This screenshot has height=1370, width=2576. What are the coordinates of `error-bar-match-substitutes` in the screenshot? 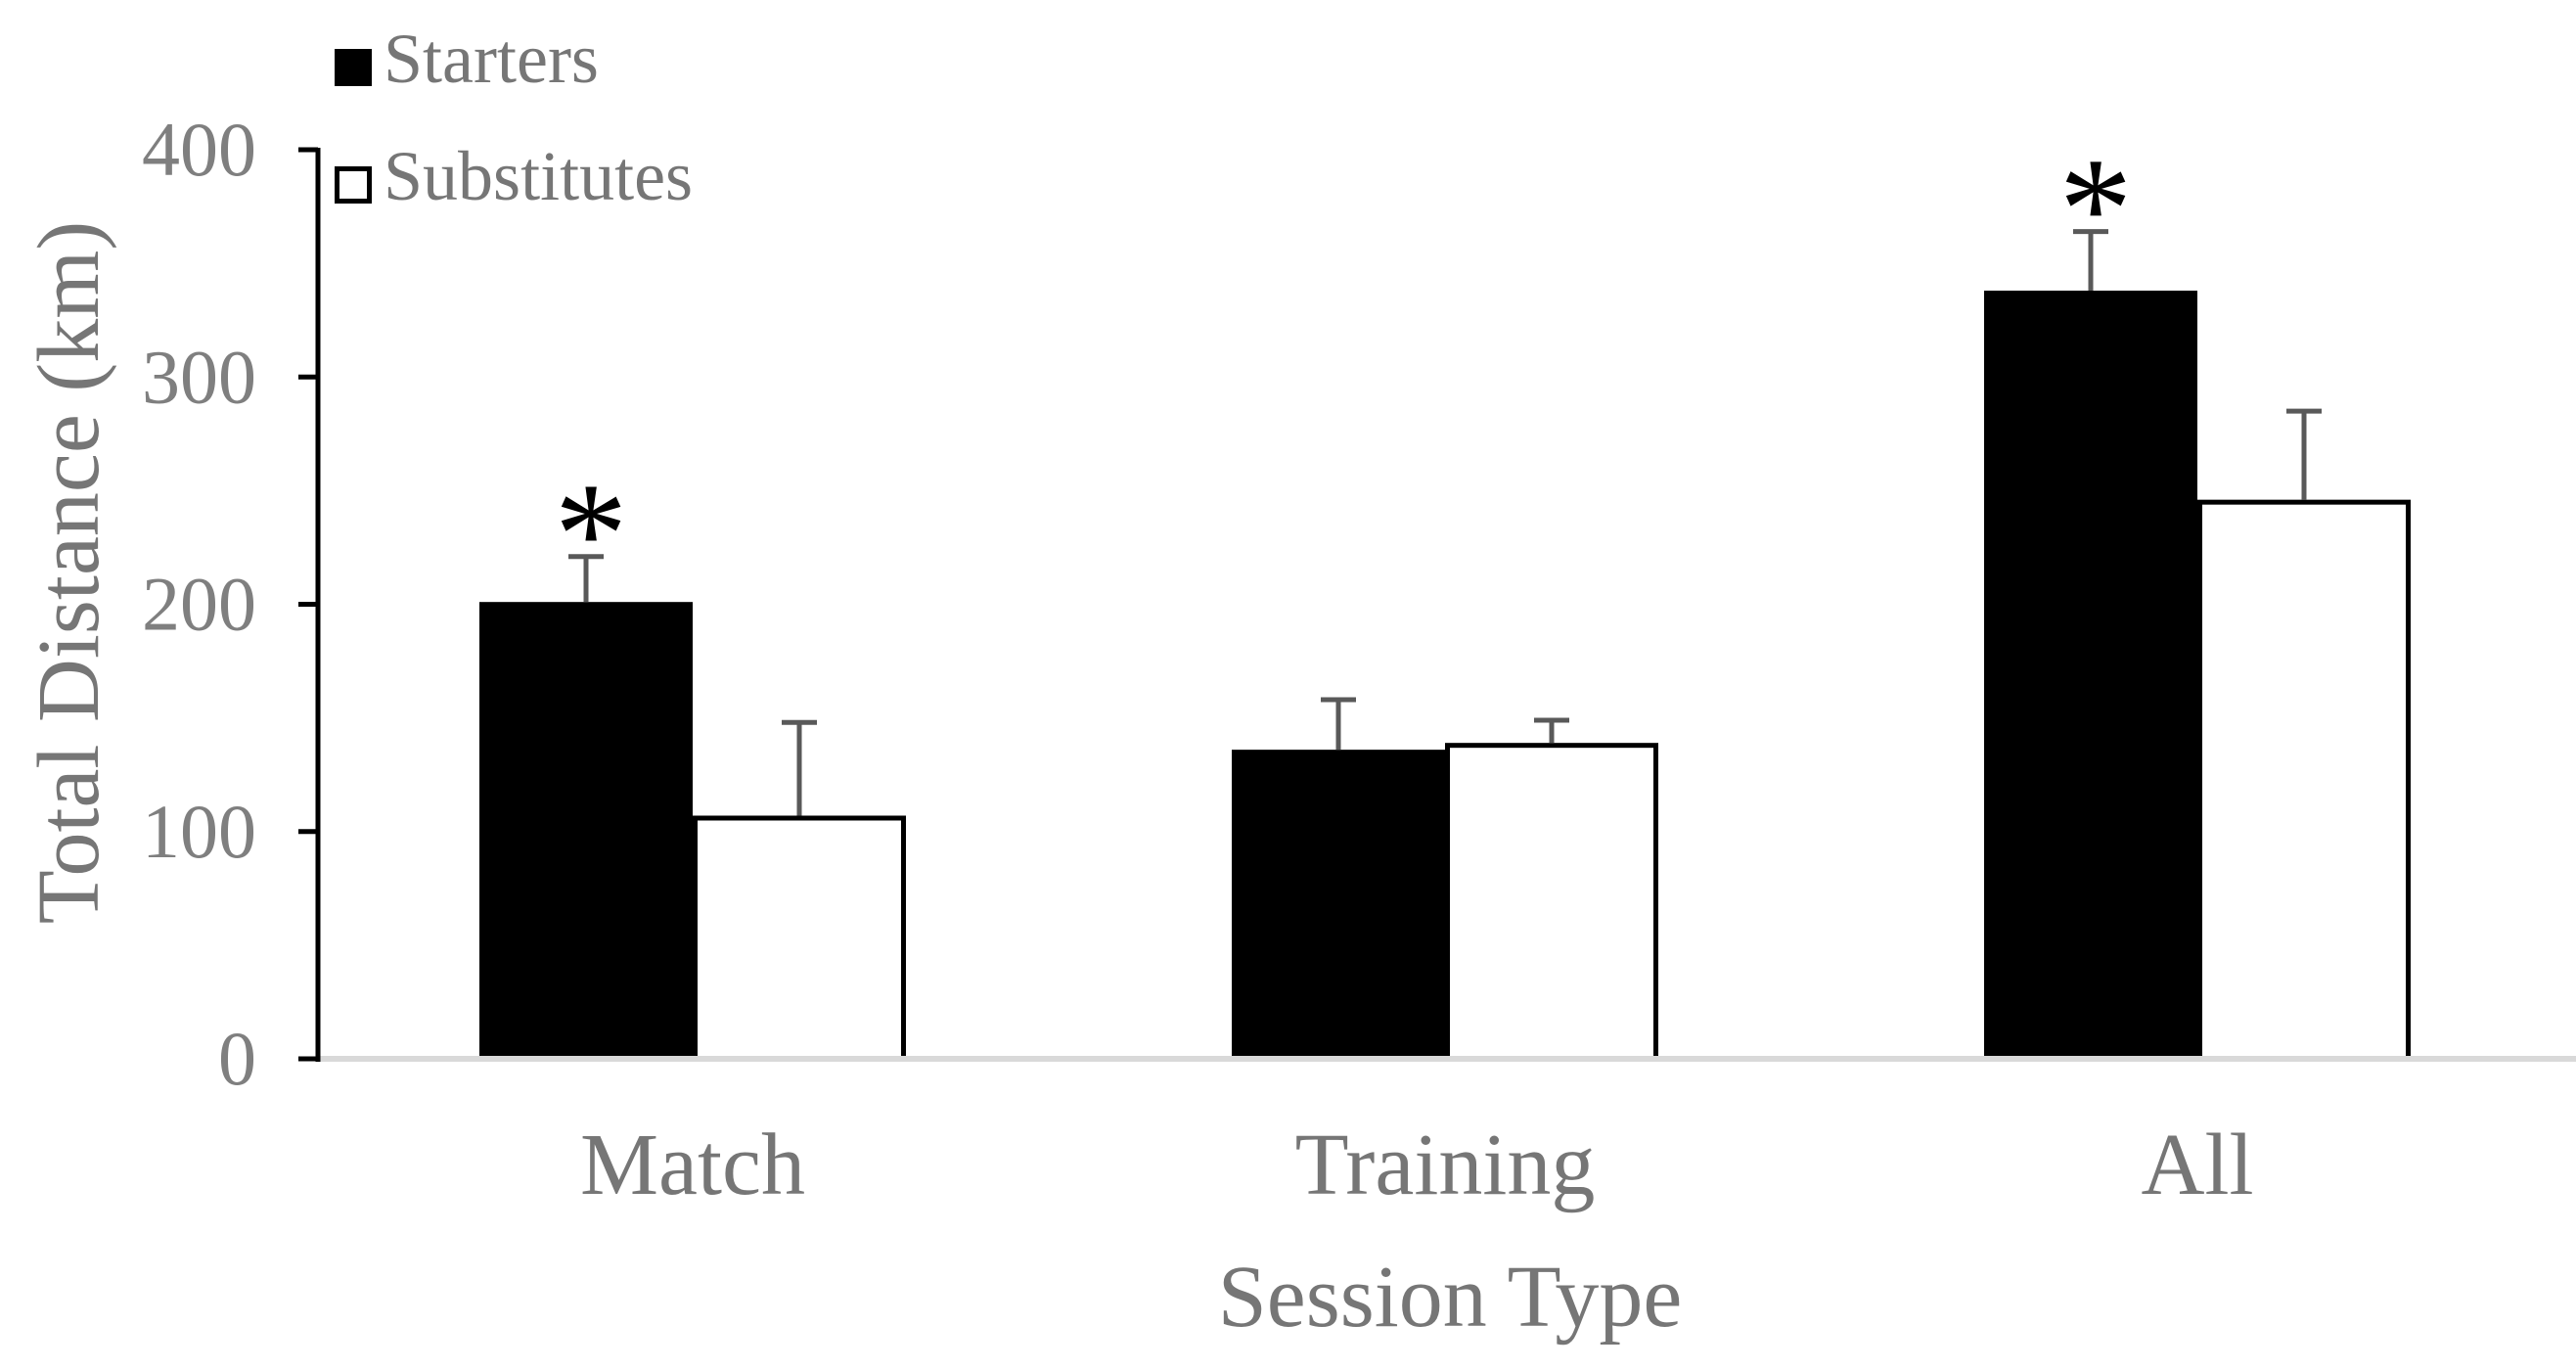 It's located at (799, 768).